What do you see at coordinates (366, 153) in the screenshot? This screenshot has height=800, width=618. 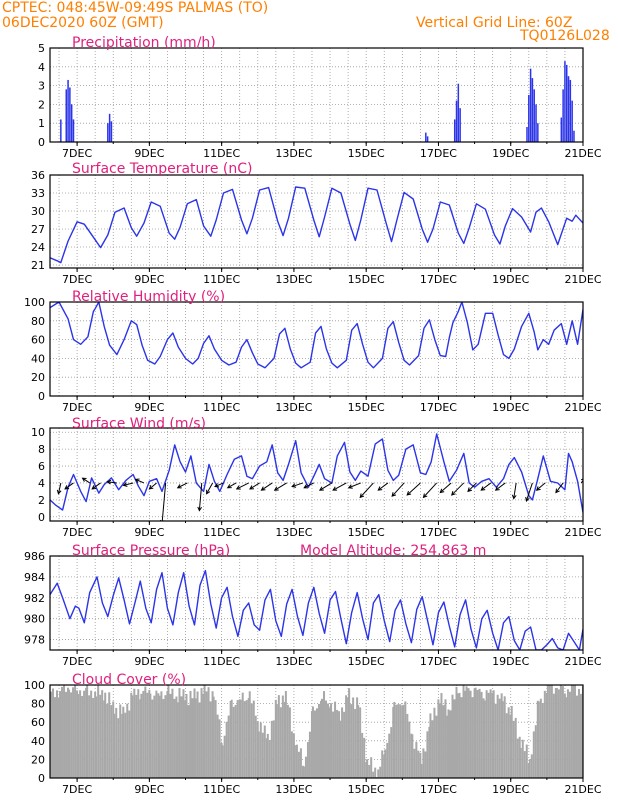 I see `x-tick-label: 15DEC` at bounding box center [366, 153].